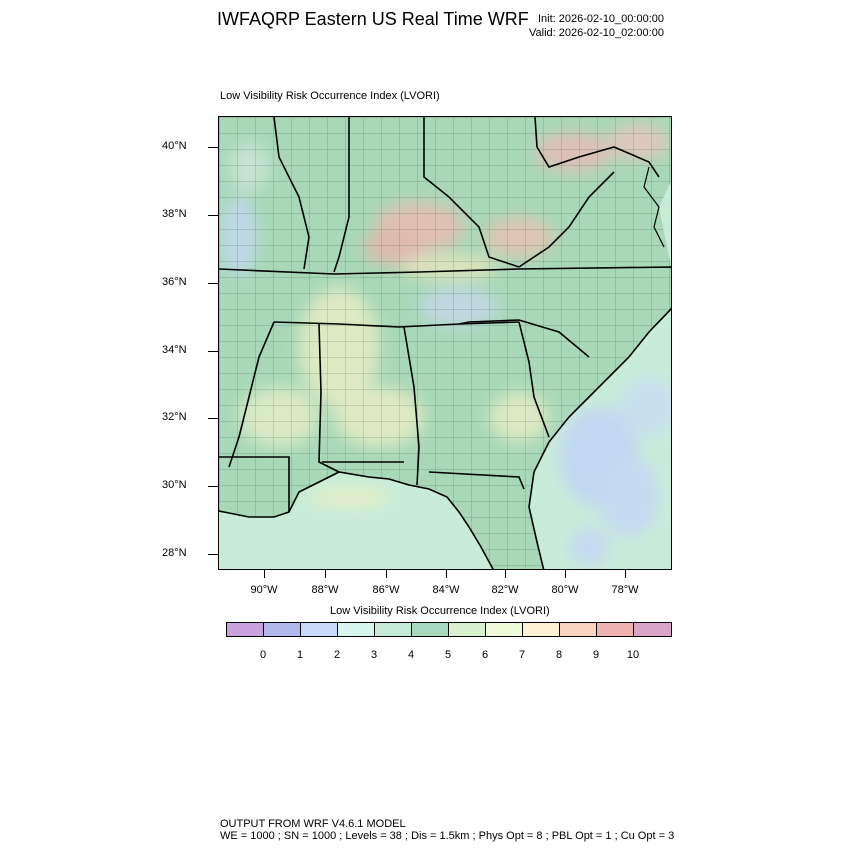 This screenshot has height=850, width=850. I want to click on colorbar-label: 1, so click(300, 655).